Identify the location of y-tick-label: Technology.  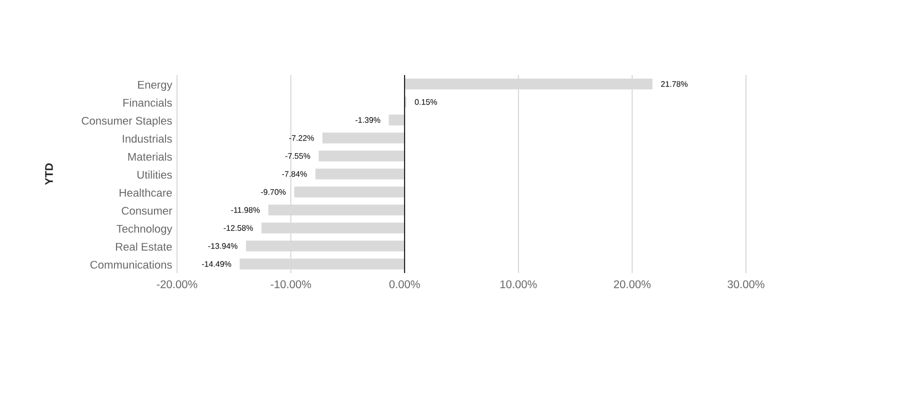
(144, 229).